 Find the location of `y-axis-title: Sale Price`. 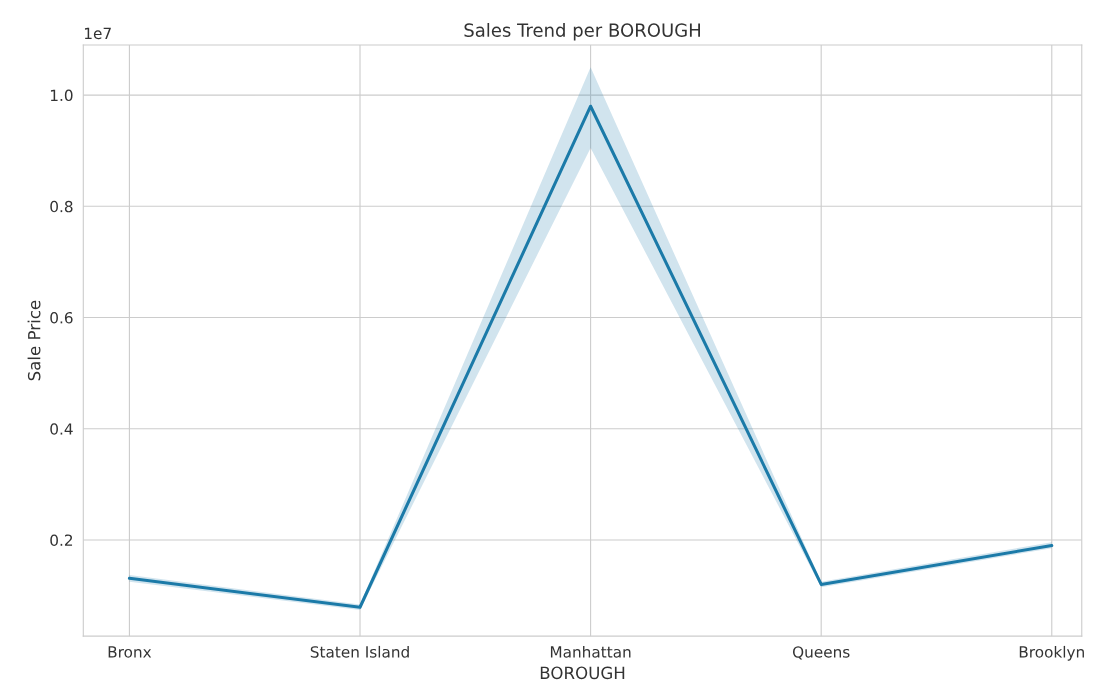

y-axis-title: Sale Price is located at coordinates (34, 340).